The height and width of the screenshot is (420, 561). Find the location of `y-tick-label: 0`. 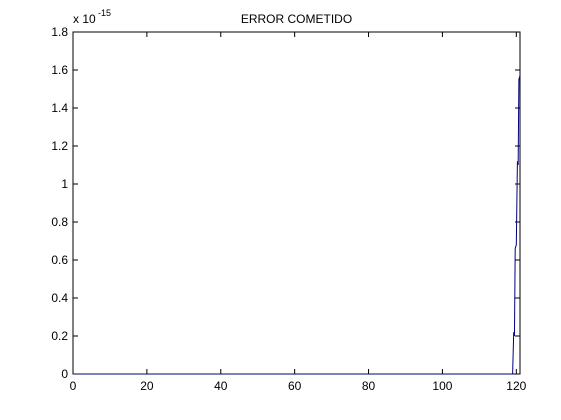

y-tick-label: 0 is located at coordinates (64, 374).